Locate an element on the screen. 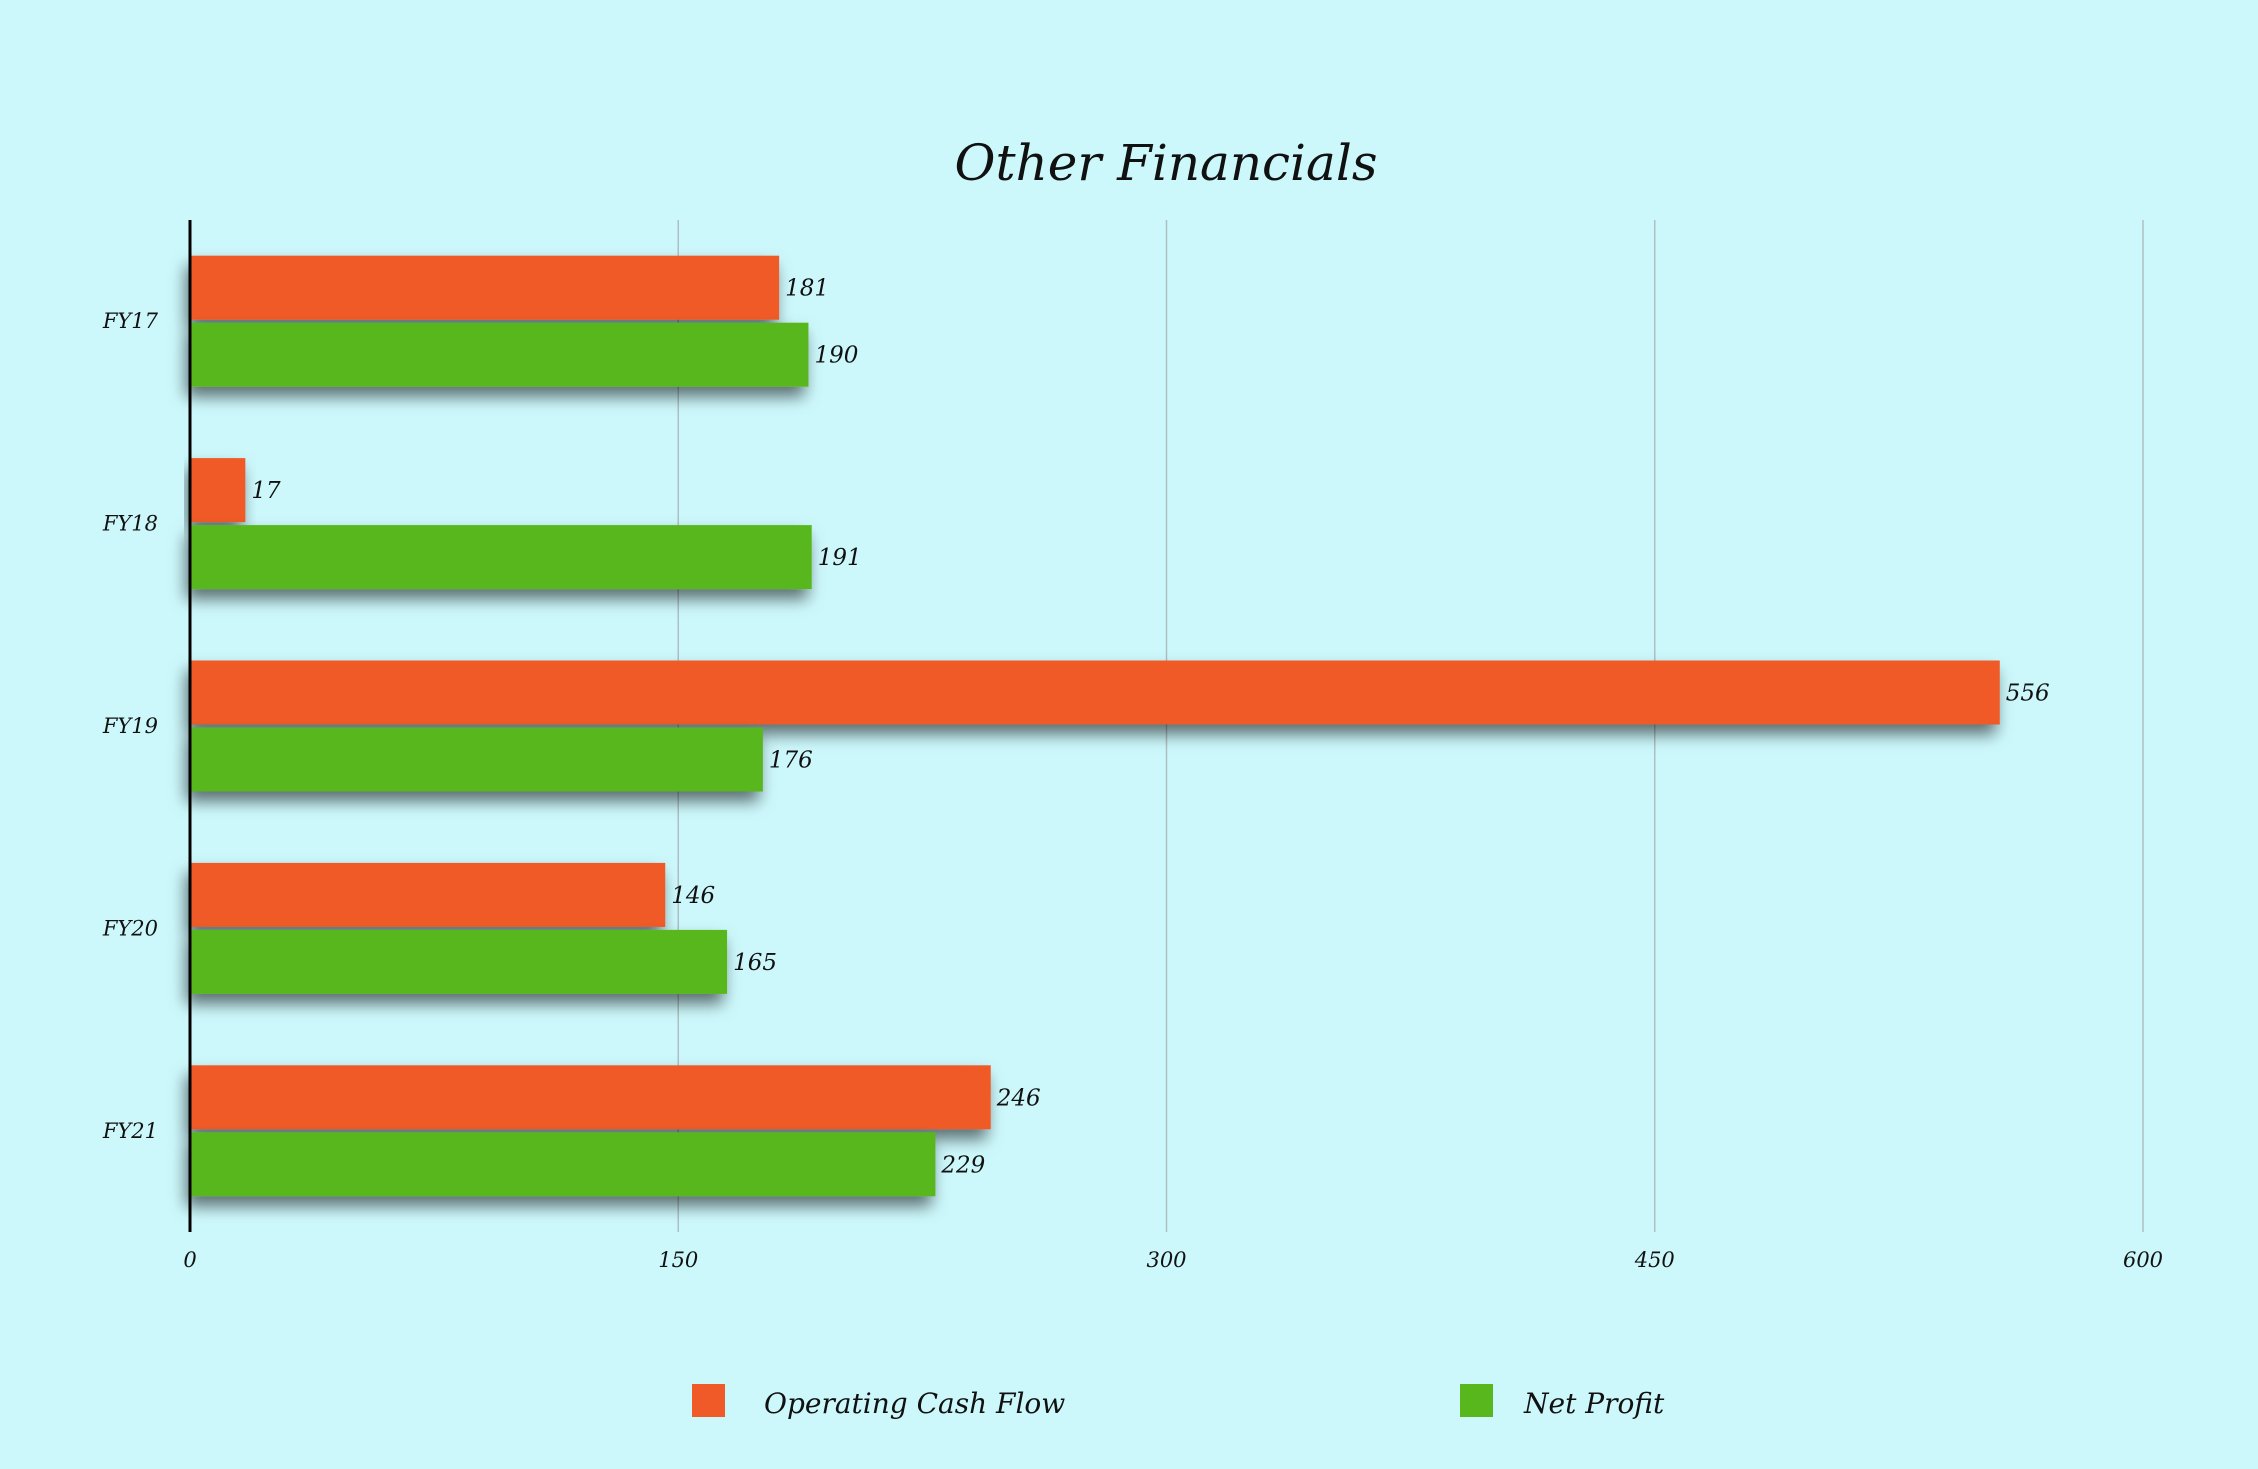 The width and height of the screenshot is (2258, 1469). legend-swatch-net-profit is located at coordinates (1476, 1400).